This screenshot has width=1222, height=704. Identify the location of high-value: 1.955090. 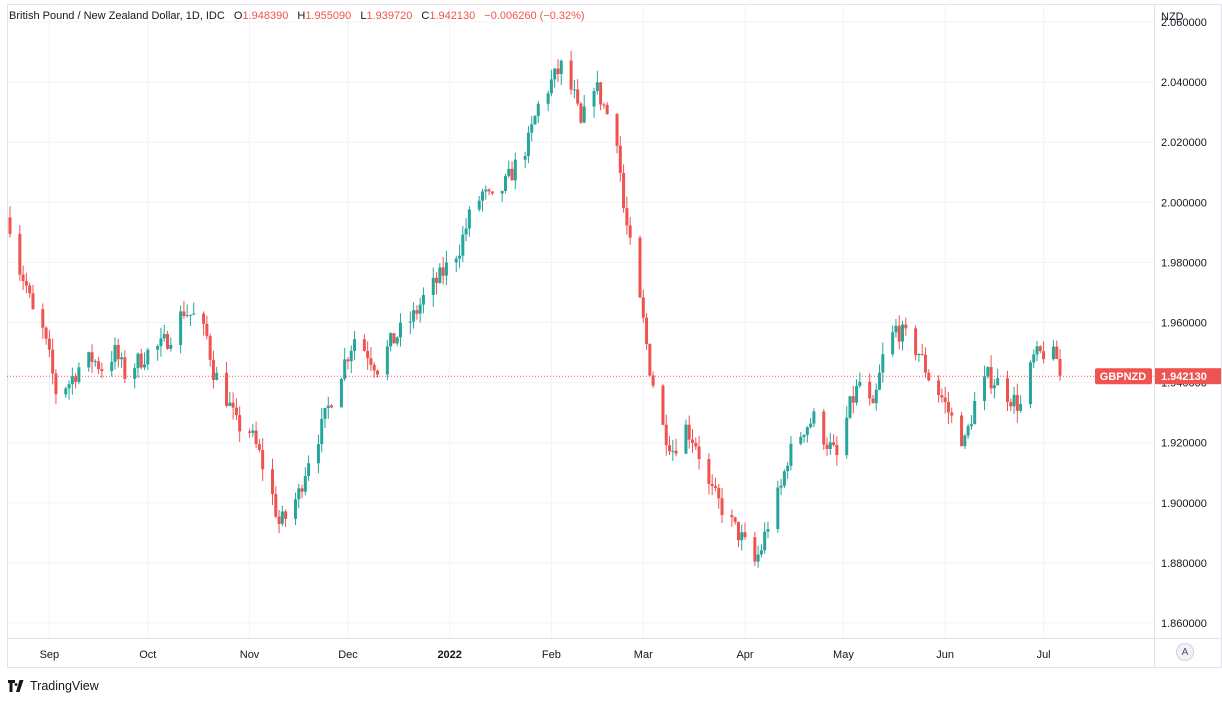
(328, 16).